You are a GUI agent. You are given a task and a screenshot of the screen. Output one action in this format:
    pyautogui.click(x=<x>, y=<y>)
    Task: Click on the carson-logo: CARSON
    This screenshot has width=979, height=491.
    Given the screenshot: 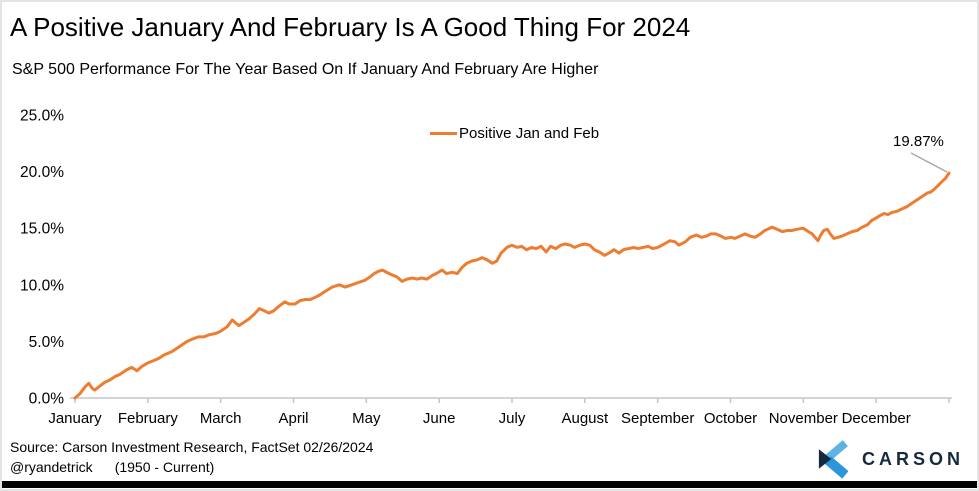 What is the action you would take?
    pyautogui.click(x=891, y=459)
    